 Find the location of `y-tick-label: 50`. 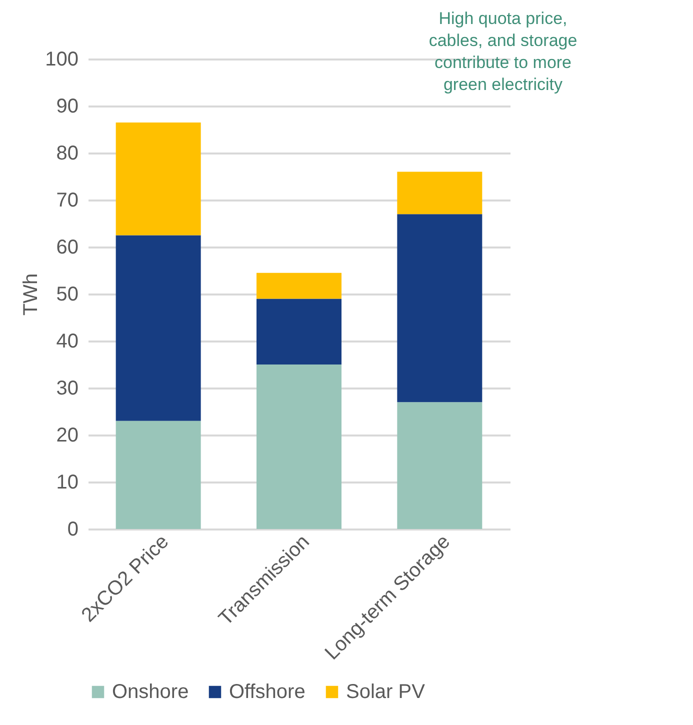

y-tick-label: 50 is located at coordinates (67, 295).